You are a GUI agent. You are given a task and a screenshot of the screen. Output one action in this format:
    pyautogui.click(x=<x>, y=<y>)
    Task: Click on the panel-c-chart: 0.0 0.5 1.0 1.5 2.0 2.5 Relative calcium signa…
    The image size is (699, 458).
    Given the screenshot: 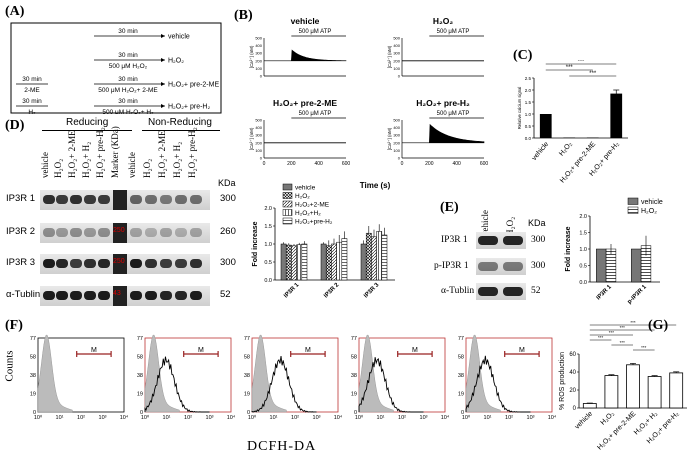 What is the action you would take?
    pyautogui.click(x=572, y=122)
    